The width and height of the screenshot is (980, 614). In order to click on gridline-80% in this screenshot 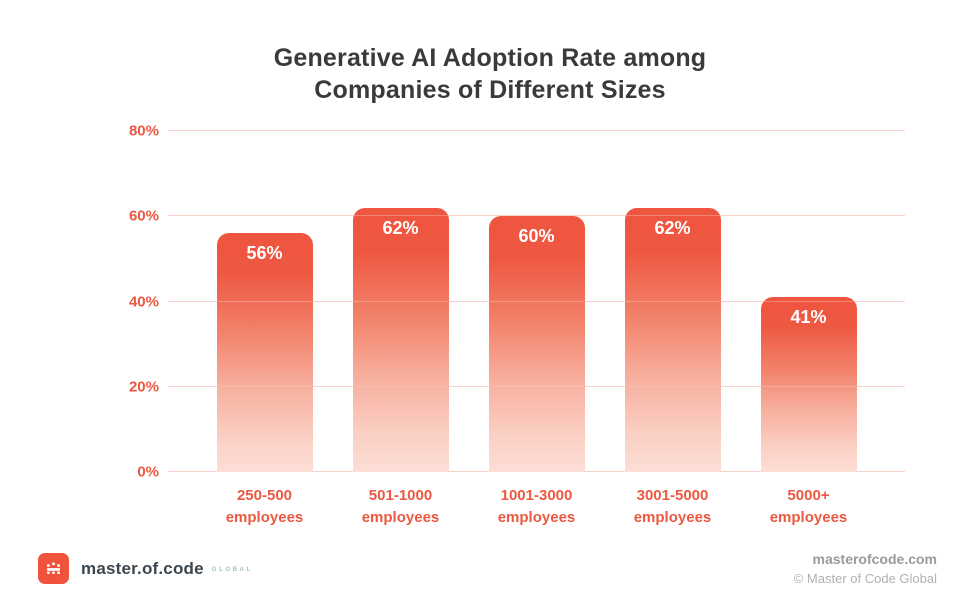, I will do `click(536, 130)`.